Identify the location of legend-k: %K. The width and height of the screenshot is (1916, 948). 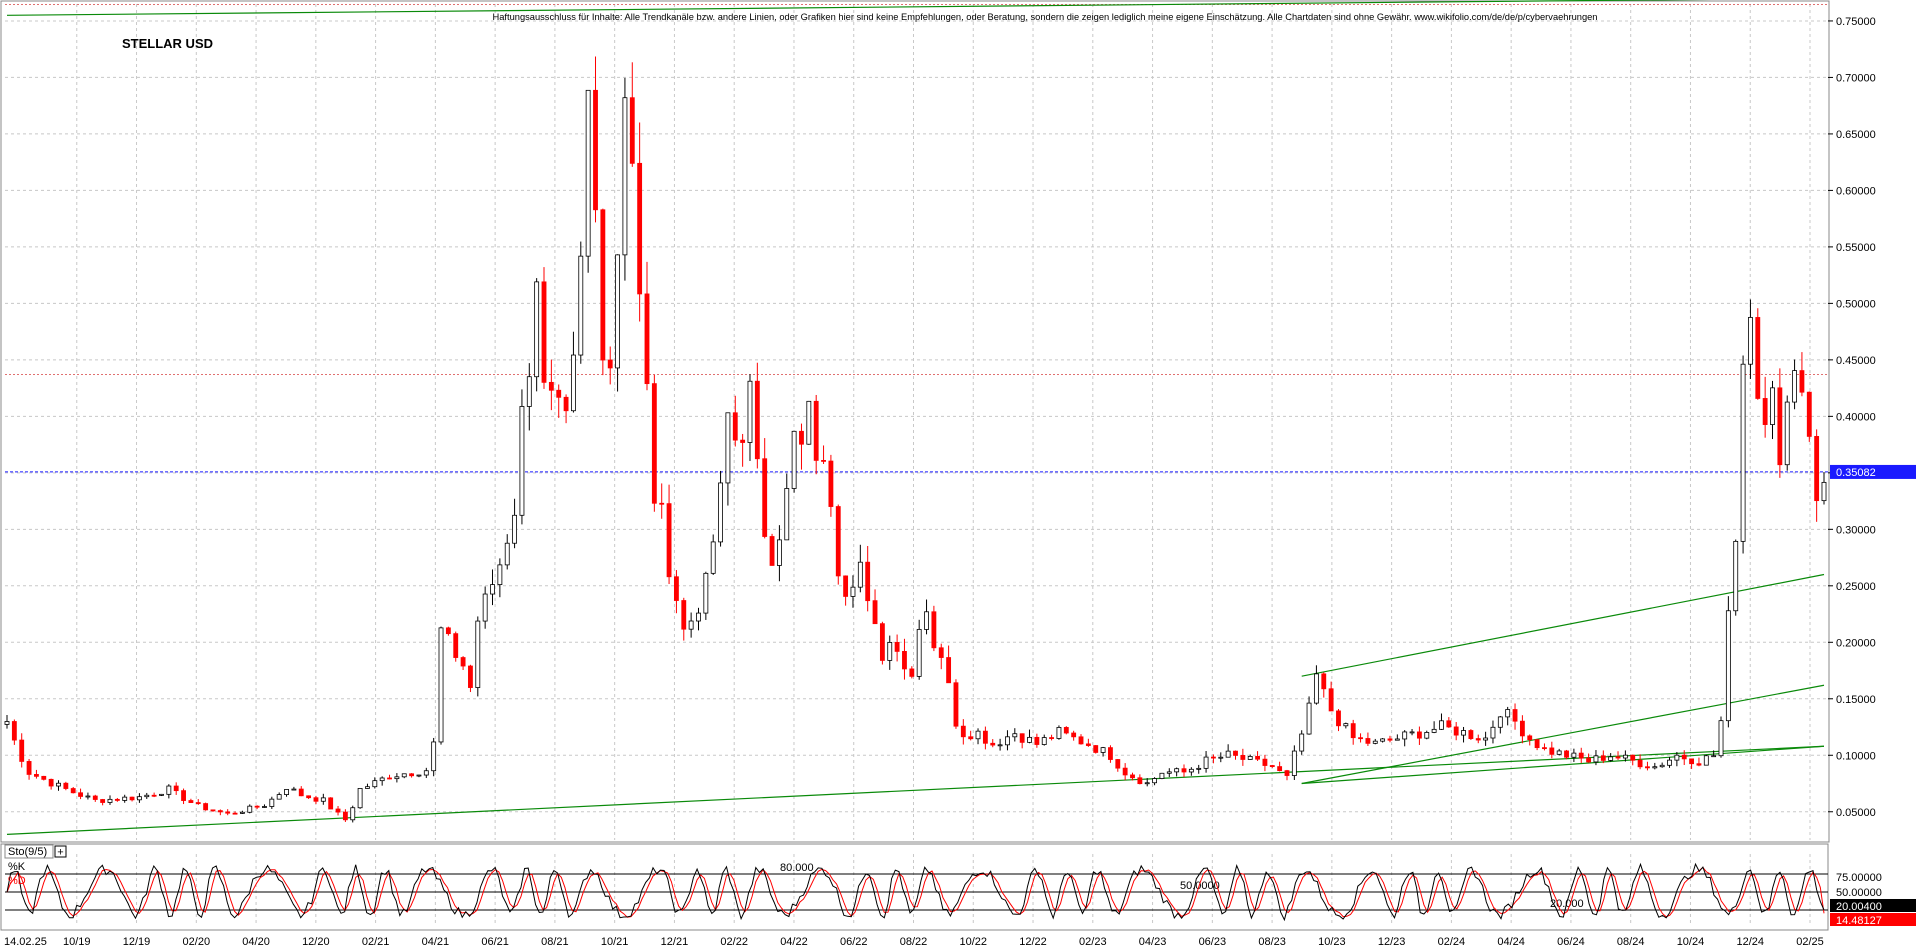
(17, 867).